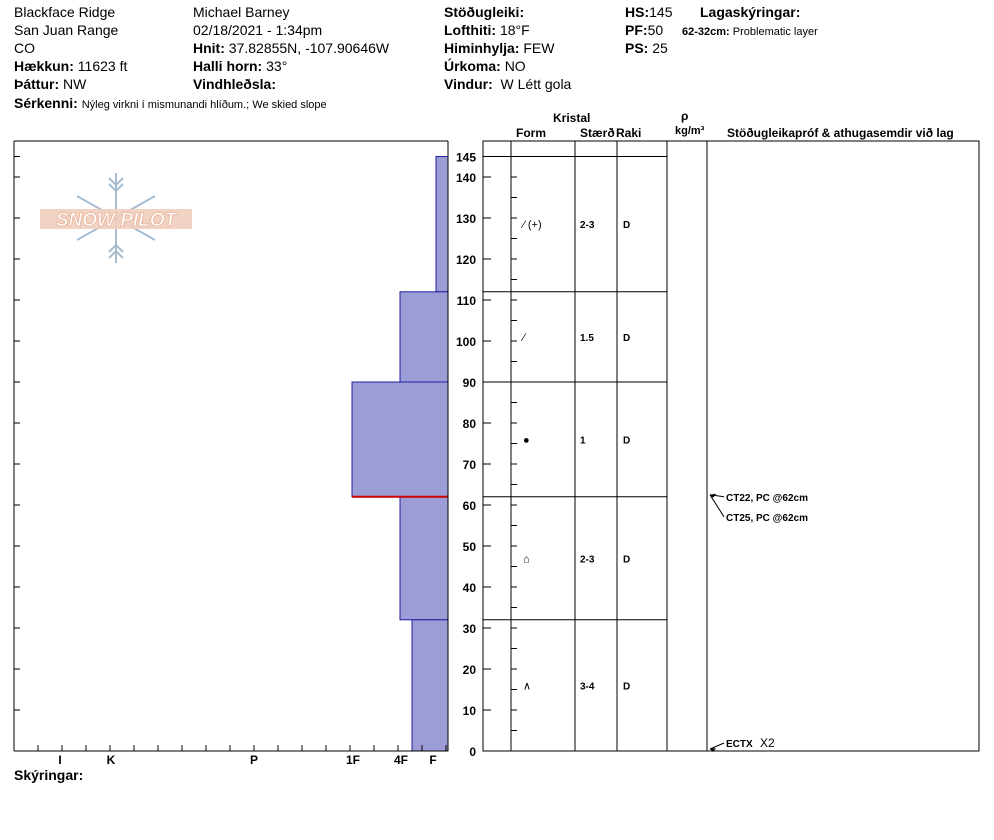 The image size is (994, 840). What do you see at coordinates (470, 424) in the screenshot?
I see `depth-label: 80` at bounding box center [470, 424].